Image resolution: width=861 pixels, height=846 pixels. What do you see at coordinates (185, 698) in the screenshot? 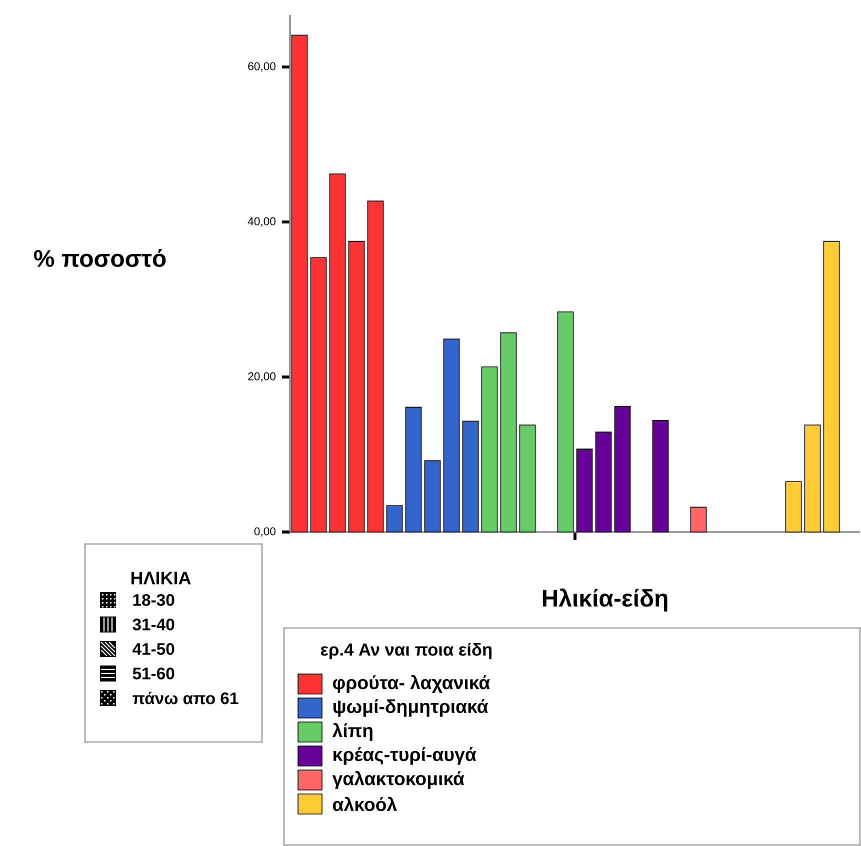
I see `text: πάνω απο 61` at bounding box center [185, 698].